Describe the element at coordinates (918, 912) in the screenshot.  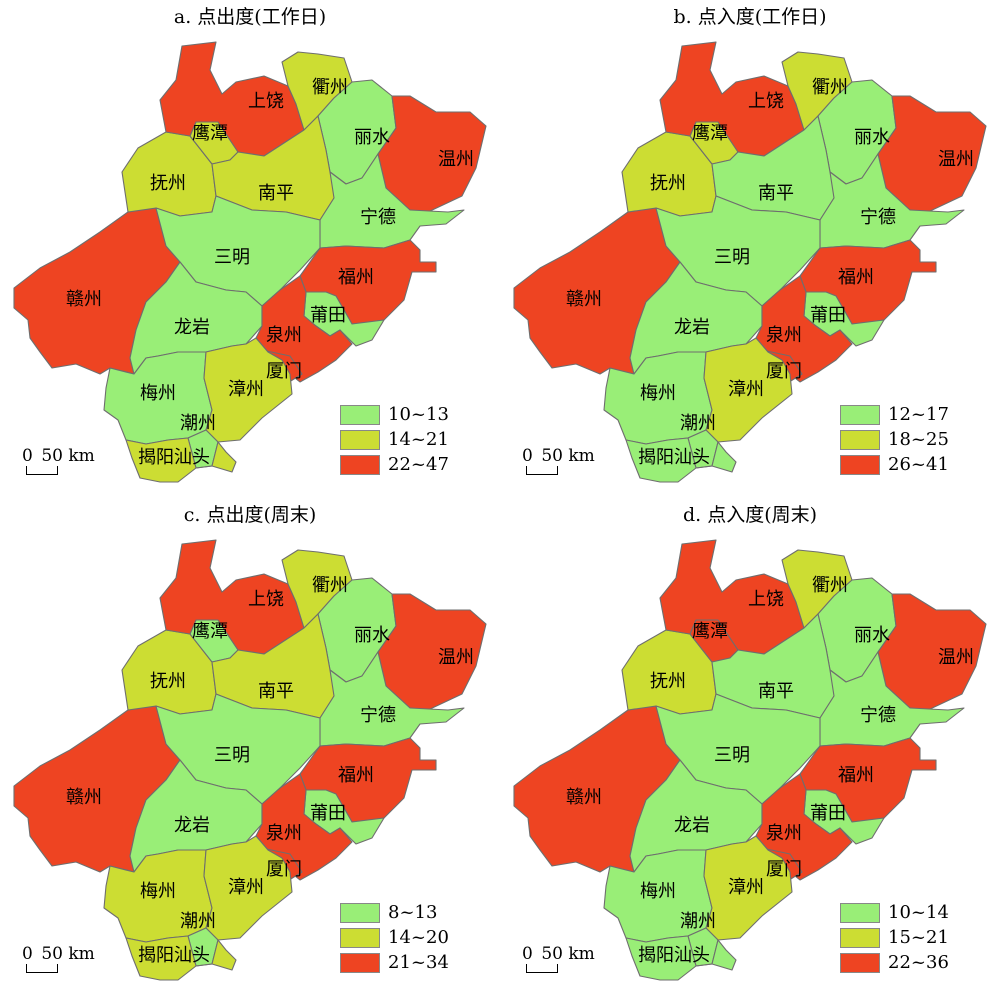
I see `legend-label: 10~14` at that location.